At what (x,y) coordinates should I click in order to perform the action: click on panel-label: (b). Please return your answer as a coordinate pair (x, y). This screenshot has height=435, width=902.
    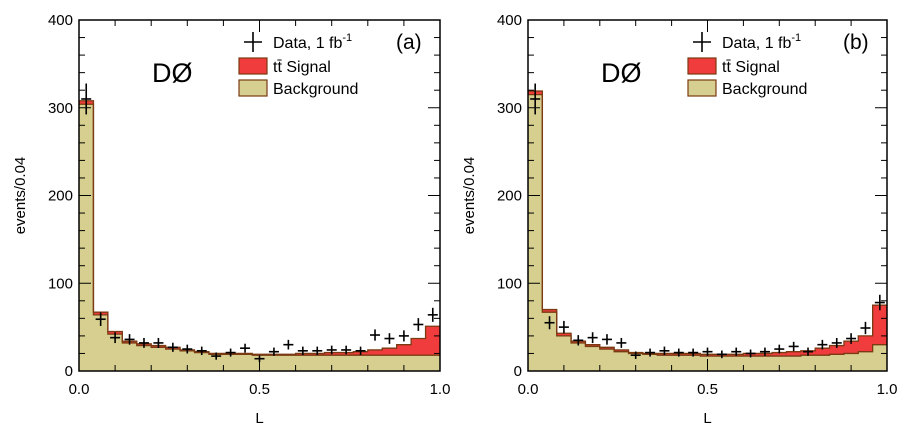
    Looking at the image, I should click on (856, 42).